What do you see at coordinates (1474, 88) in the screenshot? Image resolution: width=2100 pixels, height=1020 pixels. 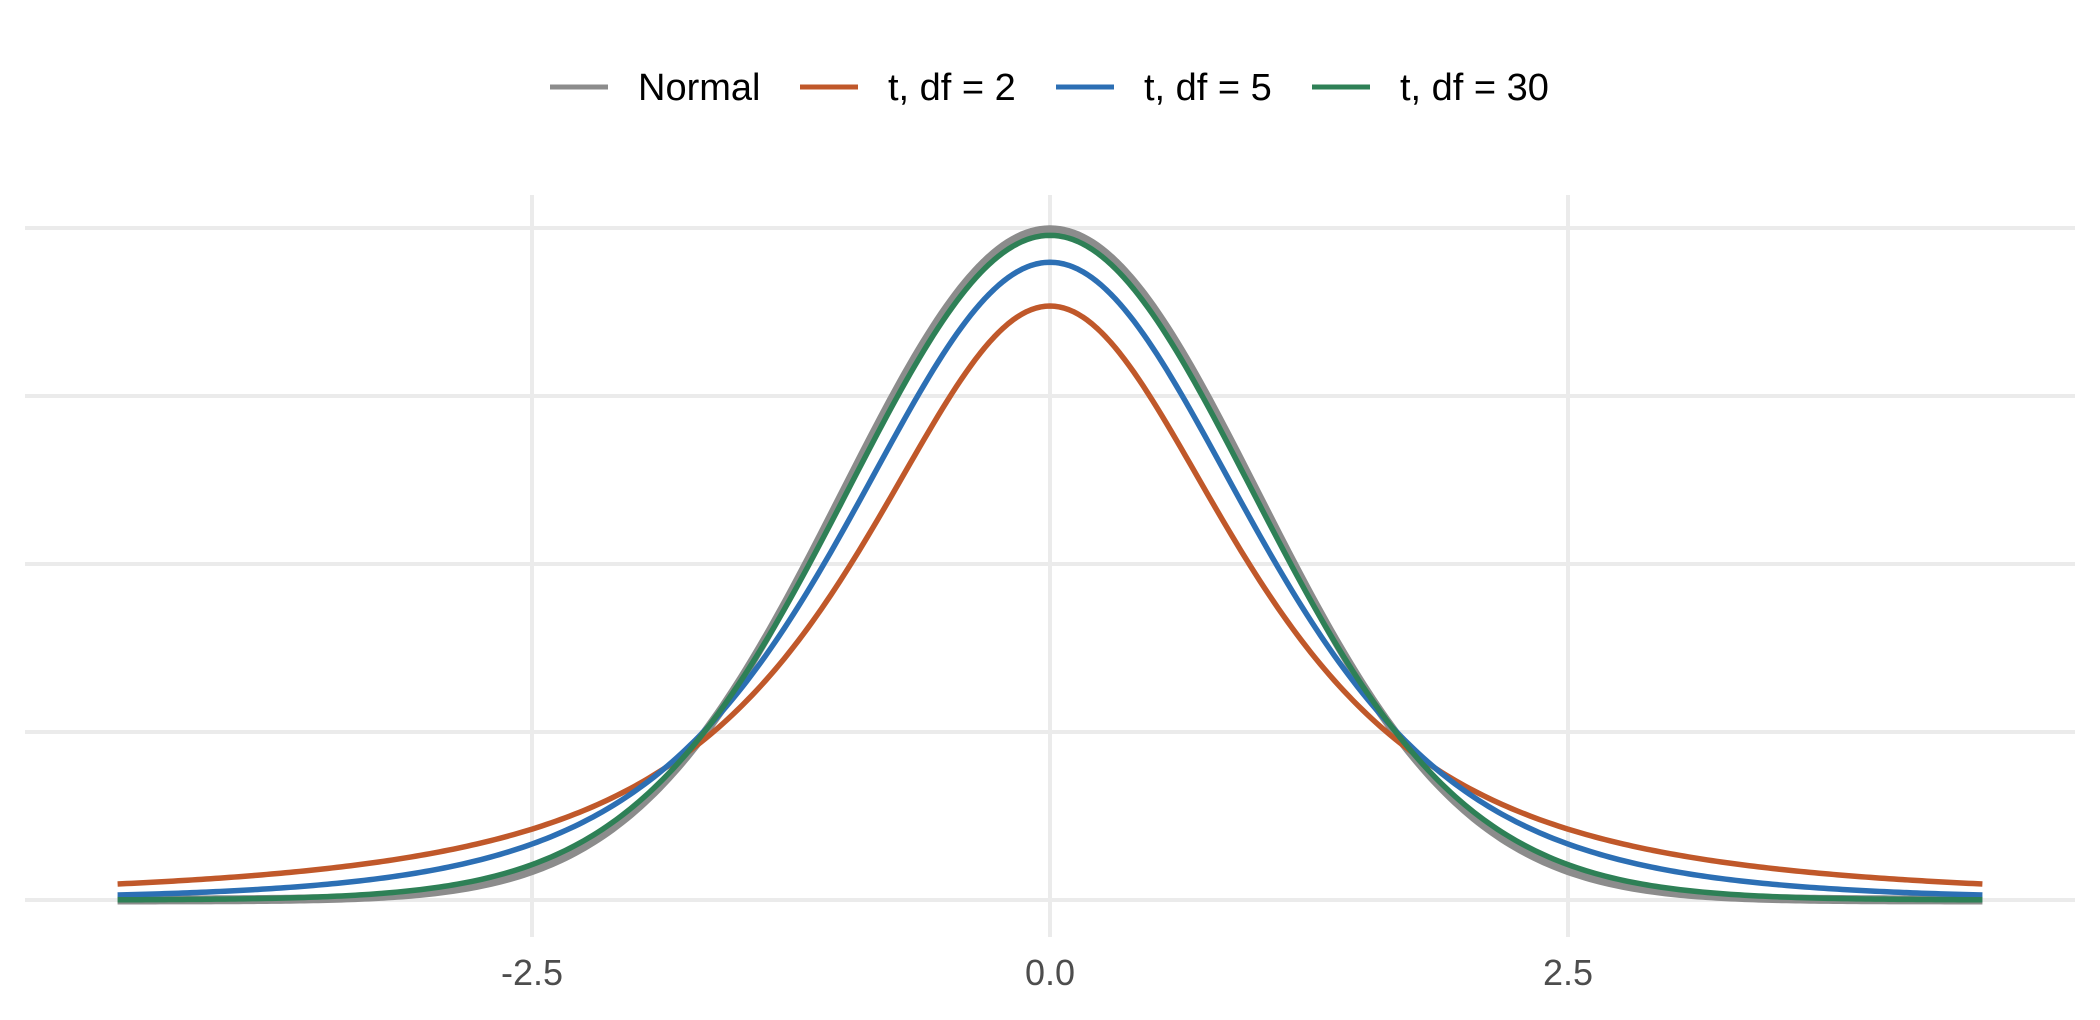 I see `legend-label: t, df = 30` at bounding box center [1474, 88].